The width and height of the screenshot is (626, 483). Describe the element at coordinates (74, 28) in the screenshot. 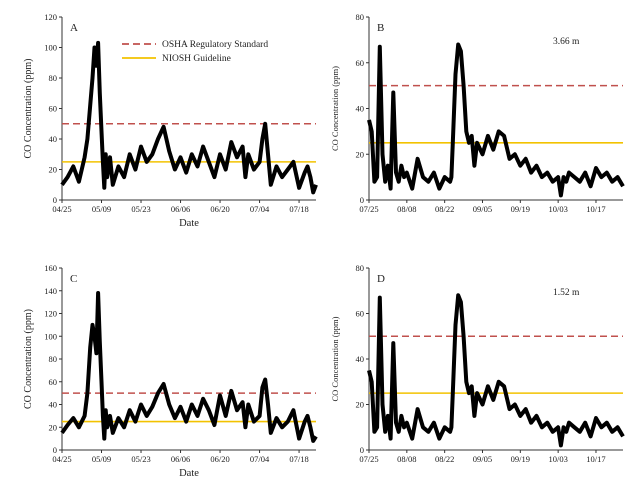

I see `panel-letter: A` at that location.